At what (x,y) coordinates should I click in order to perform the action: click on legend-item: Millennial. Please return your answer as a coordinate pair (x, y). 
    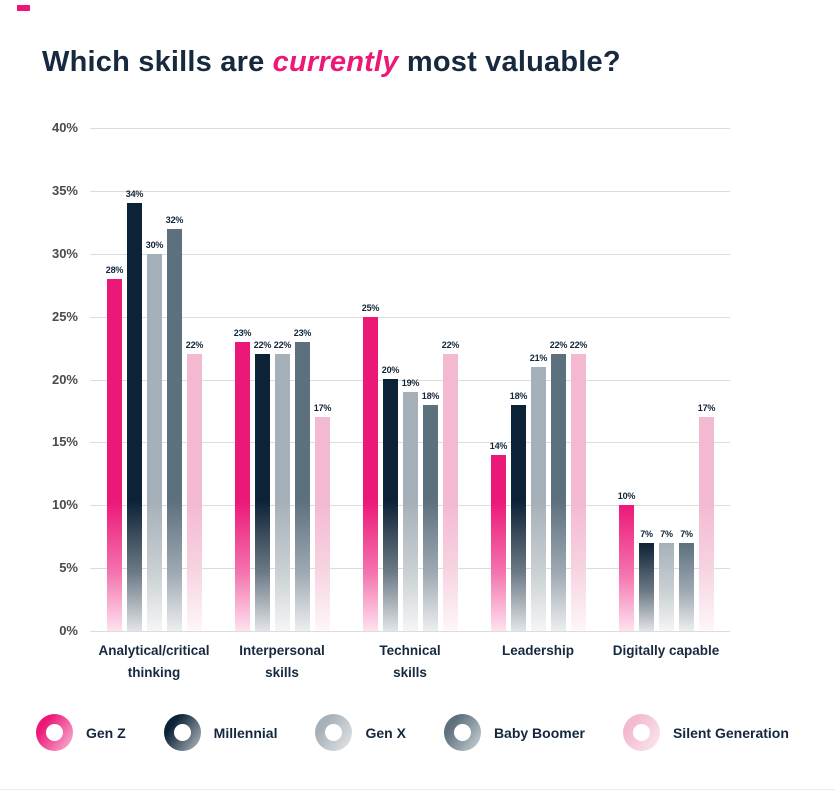
    Looking at the image, I should click on (220, 732).